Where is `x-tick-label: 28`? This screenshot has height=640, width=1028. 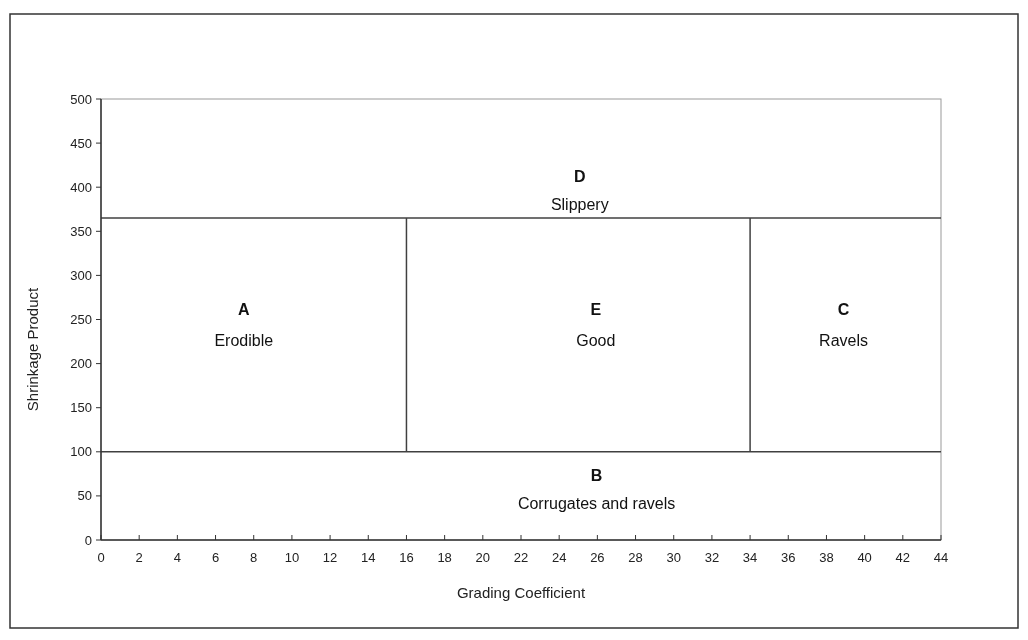 x-tick-label: 28 is located at coordinates (635, 557).